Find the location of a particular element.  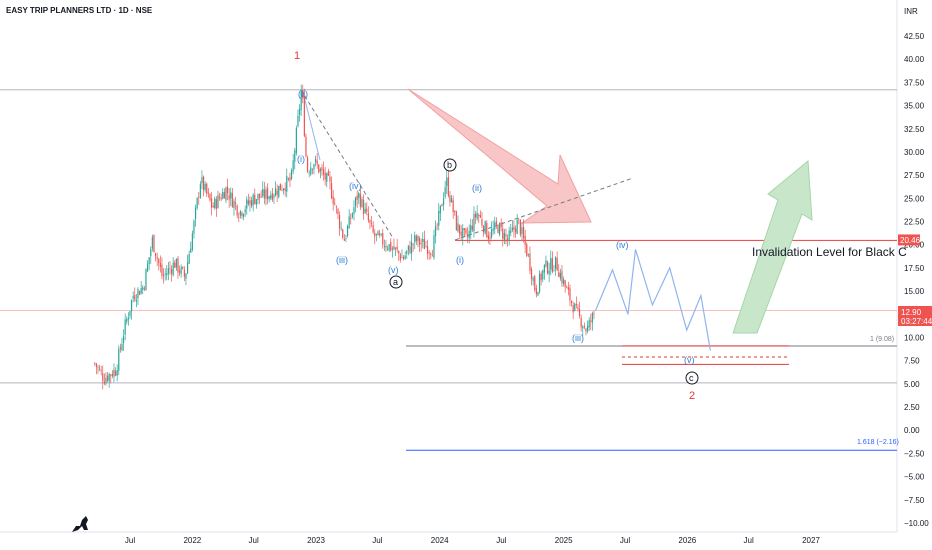

wave-circle-c is located at coordinates (692, 378).